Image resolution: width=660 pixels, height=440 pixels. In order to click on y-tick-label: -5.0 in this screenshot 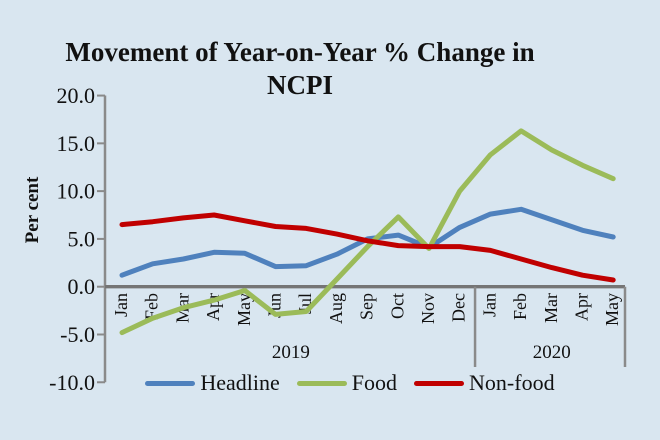, I will do `click(77, 334)`.